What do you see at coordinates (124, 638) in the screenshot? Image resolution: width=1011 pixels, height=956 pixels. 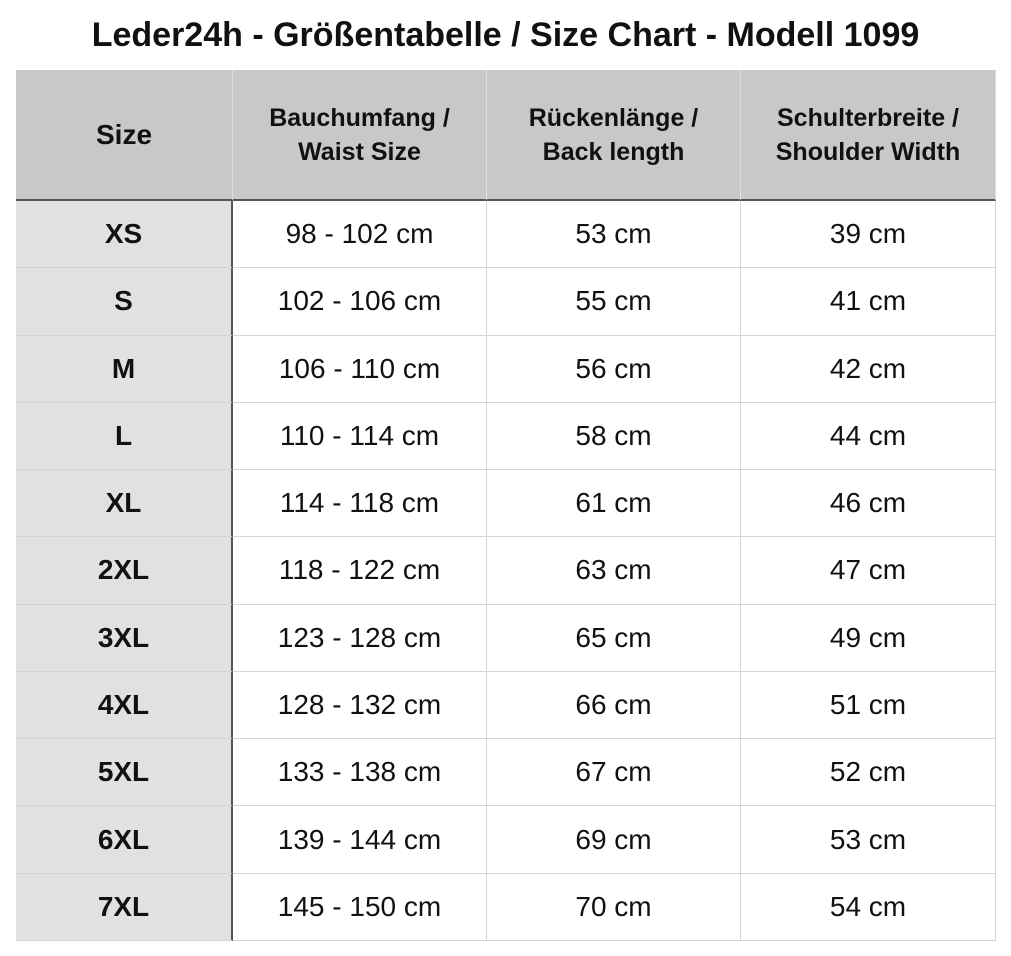 I see `size-cell: 3XL` at bounding box center [124, 638].